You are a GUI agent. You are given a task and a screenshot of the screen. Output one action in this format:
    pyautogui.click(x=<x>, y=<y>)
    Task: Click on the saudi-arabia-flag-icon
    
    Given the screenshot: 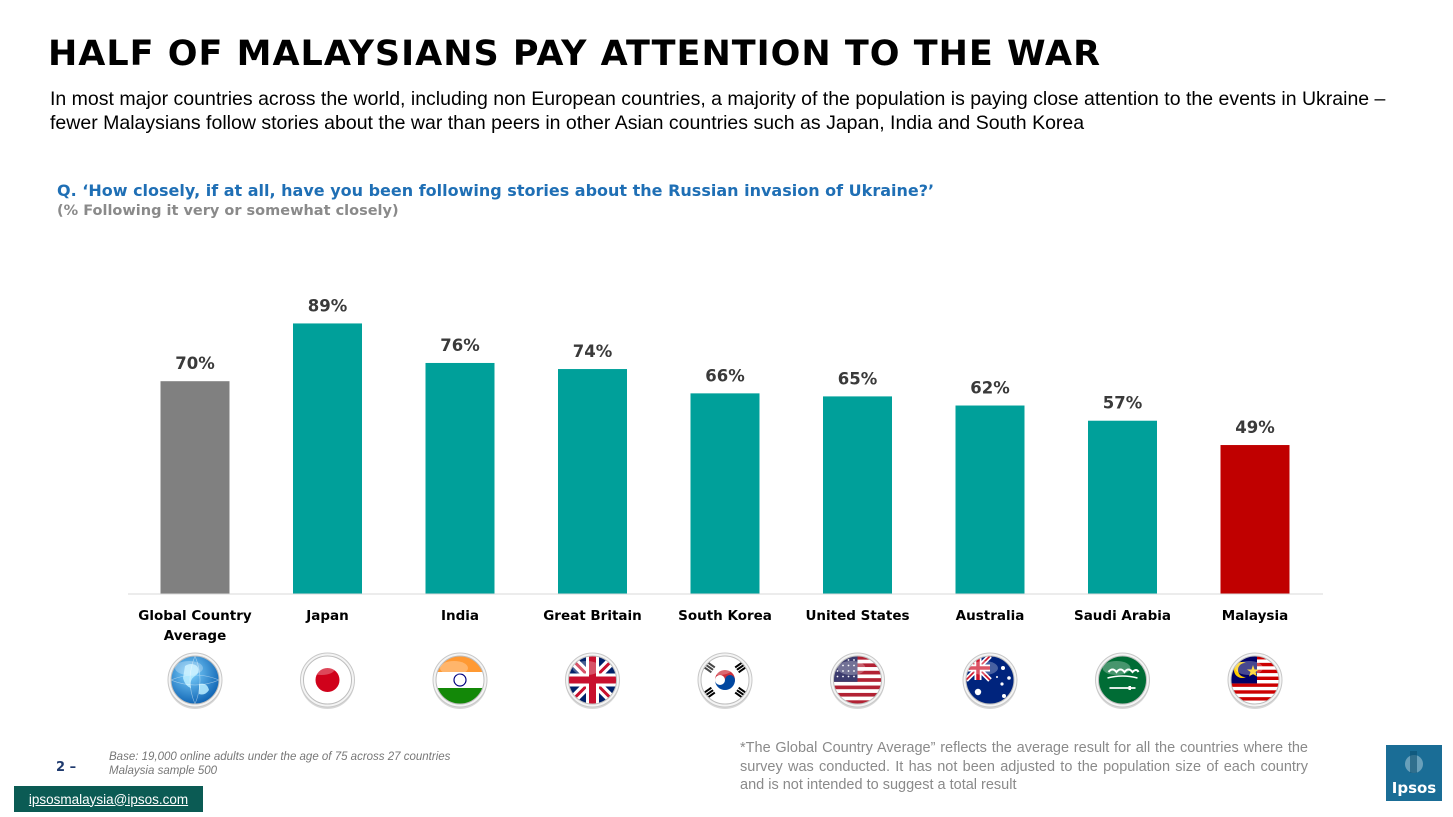 What is the action you would take?
    pyautogui.click(x=1122, y=680)
    